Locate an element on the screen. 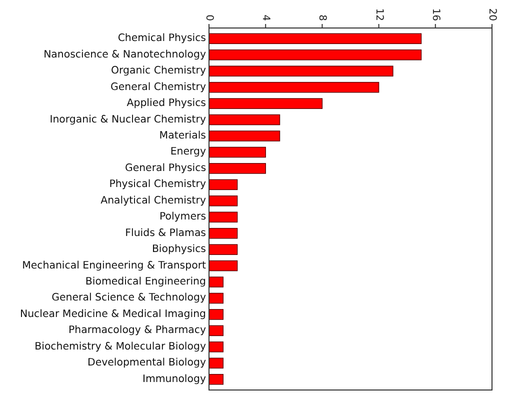  y-tick-label: Biomedical Engineering is located at coordinates (145, 282).